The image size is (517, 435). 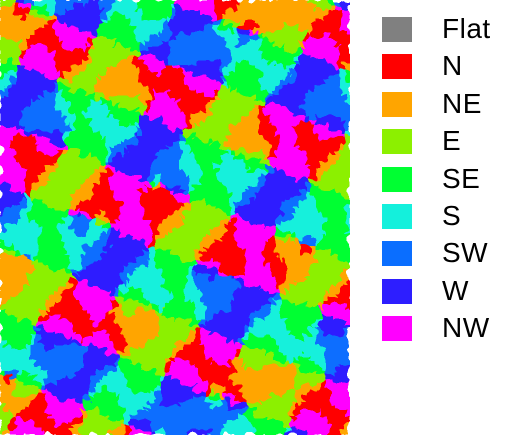 I want to click on legend-item-sw: SW, so click(x=447, y=255).